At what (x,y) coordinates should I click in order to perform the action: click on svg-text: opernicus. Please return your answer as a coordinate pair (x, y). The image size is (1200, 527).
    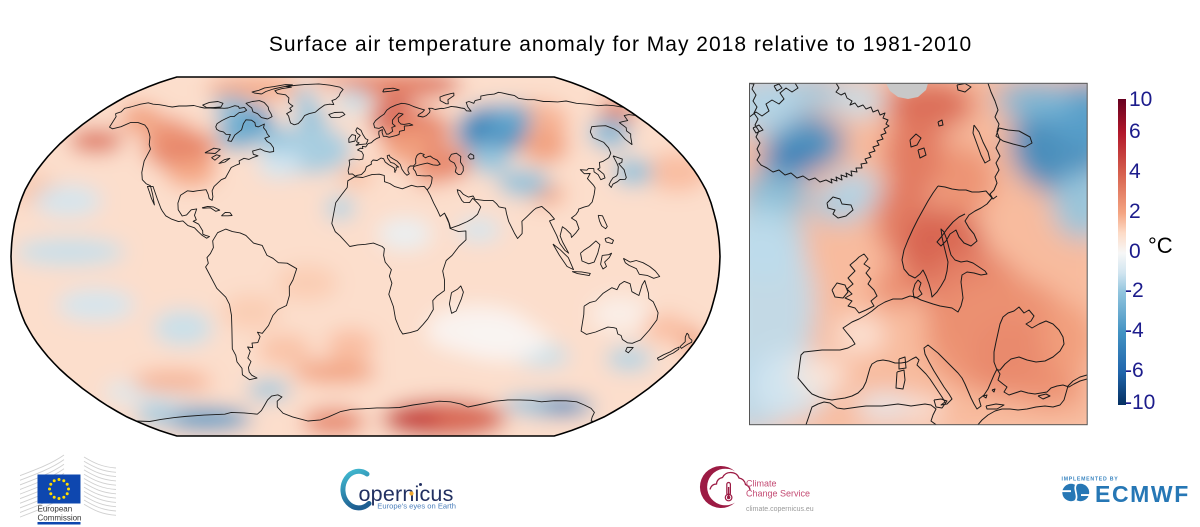
    Looking at the image, I should click on (406, 494).